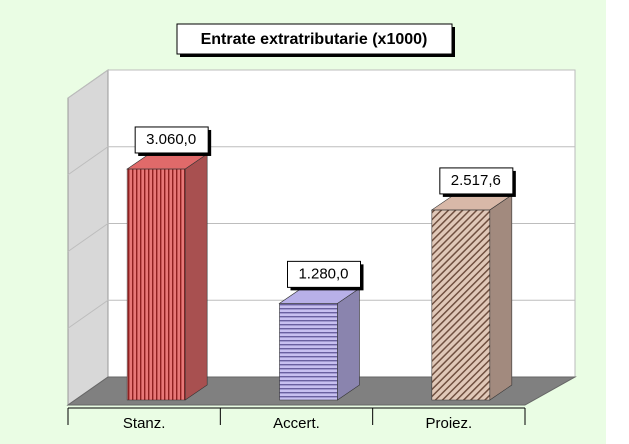  Describe the element at coordinates (296, 423) in the screenshot. I see `x-tick-label: Accert.` at that location.